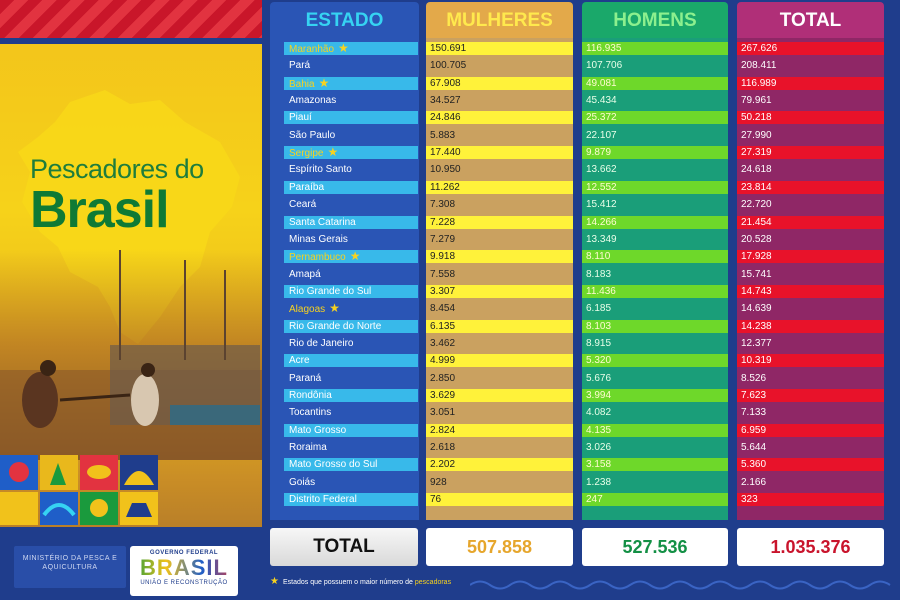  Describe the element at coordinates (300, 65) in the screenshot. I see `row-estado-value: Pará` at that location.